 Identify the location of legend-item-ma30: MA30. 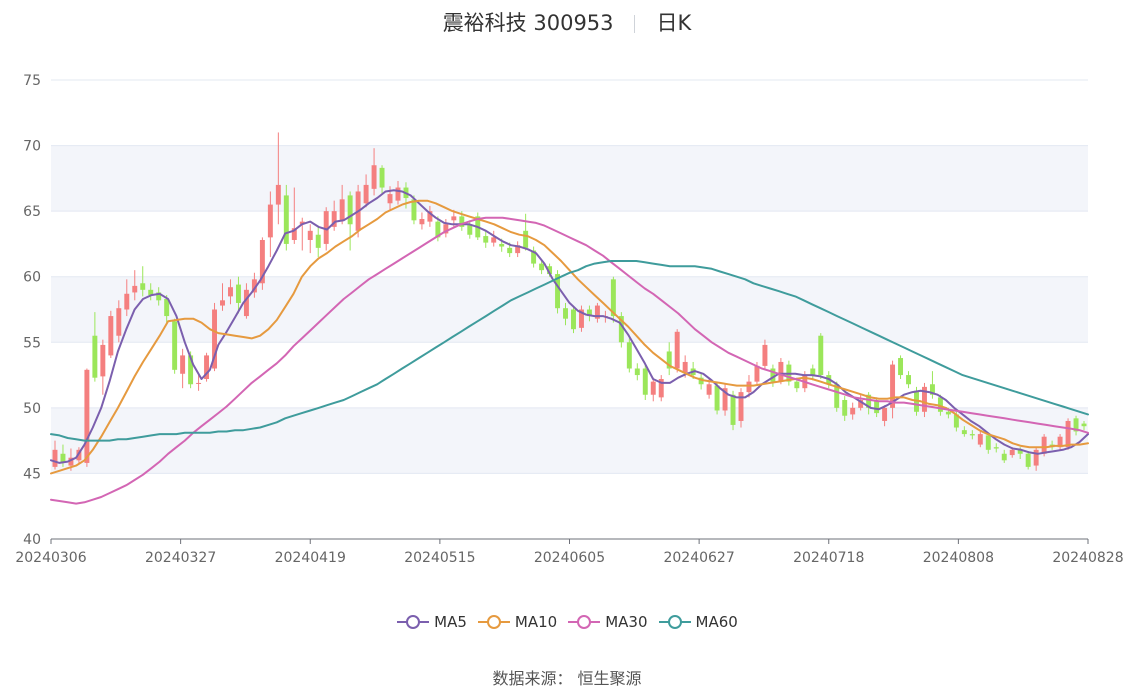
(607, 621).